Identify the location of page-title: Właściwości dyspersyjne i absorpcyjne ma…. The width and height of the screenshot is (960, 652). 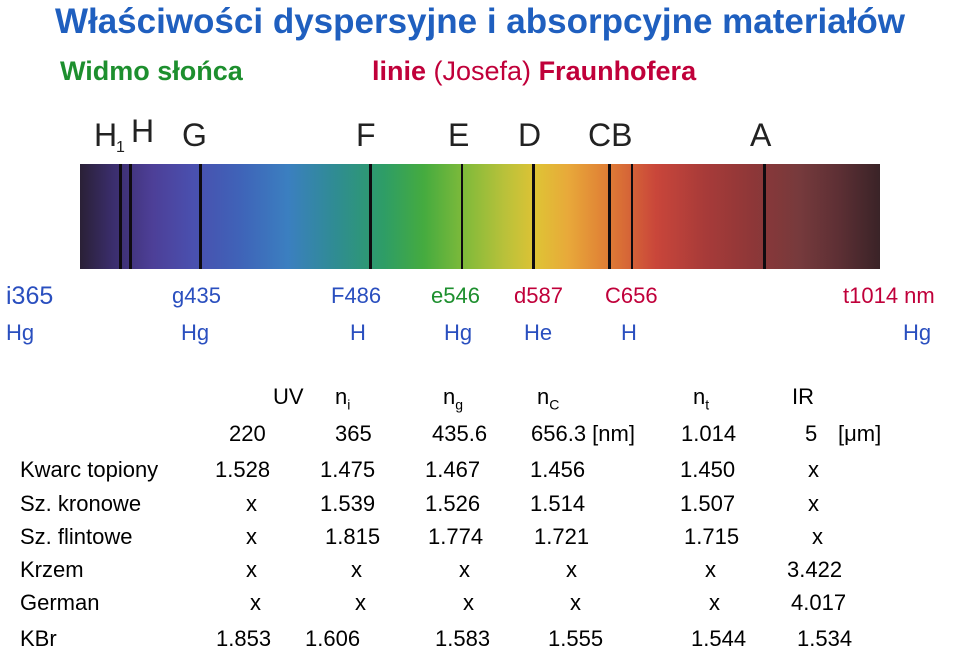
(480, 21).